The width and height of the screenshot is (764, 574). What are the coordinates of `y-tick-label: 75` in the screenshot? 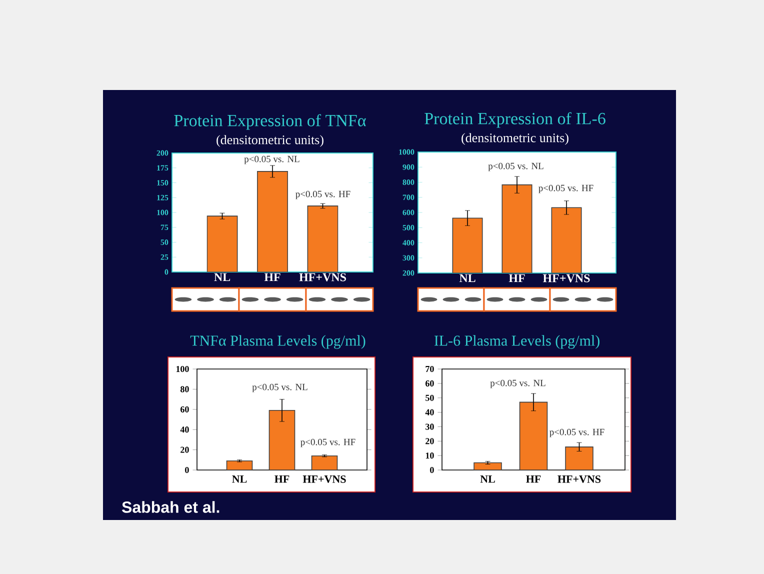 It's located at (164, 227).